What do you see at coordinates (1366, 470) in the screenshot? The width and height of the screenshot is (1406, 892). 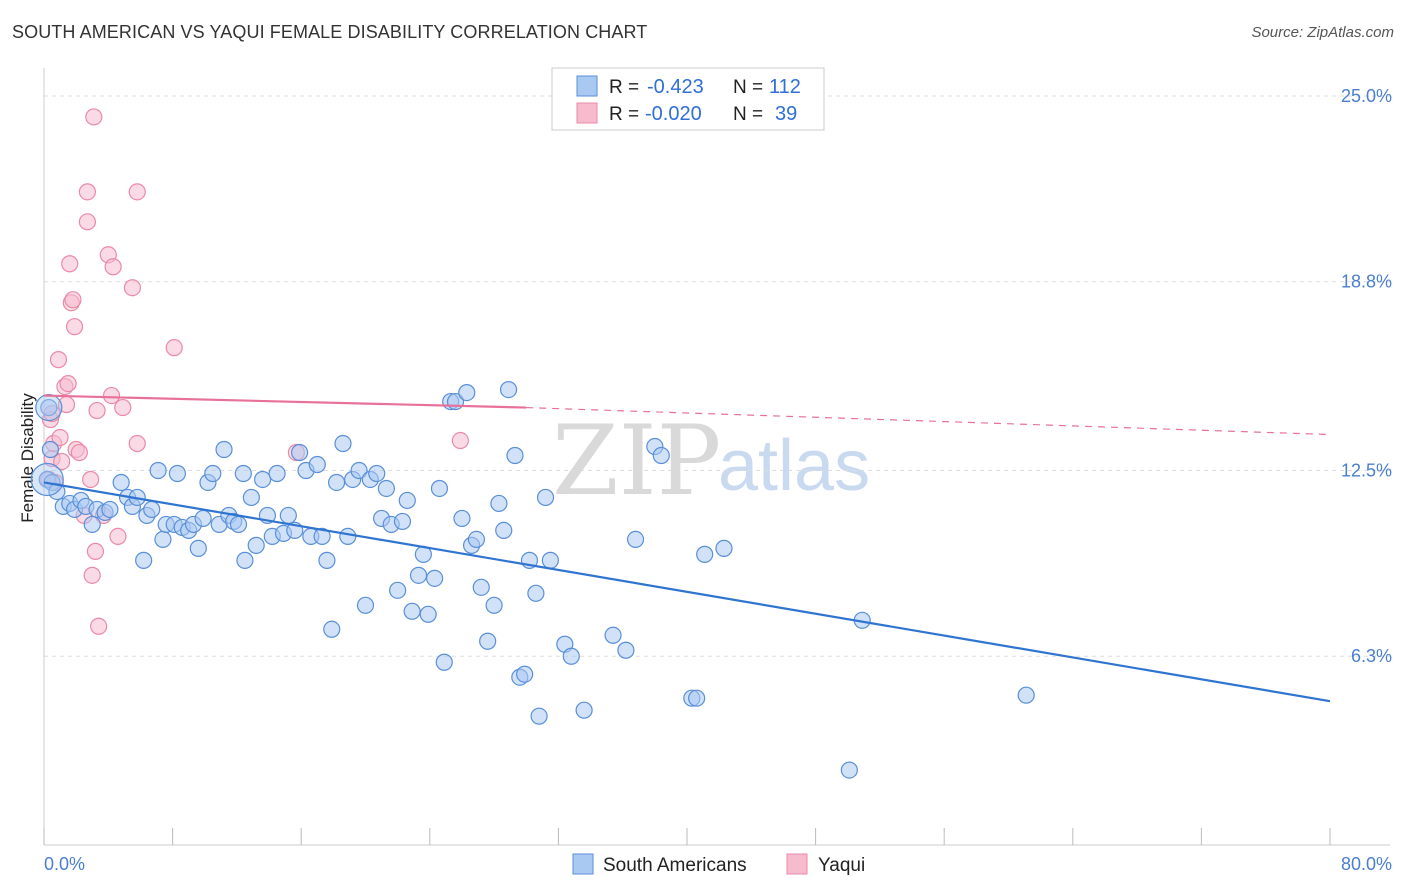 I see `y-tick-label: 12.5%` at bounding box center [1366, 470].